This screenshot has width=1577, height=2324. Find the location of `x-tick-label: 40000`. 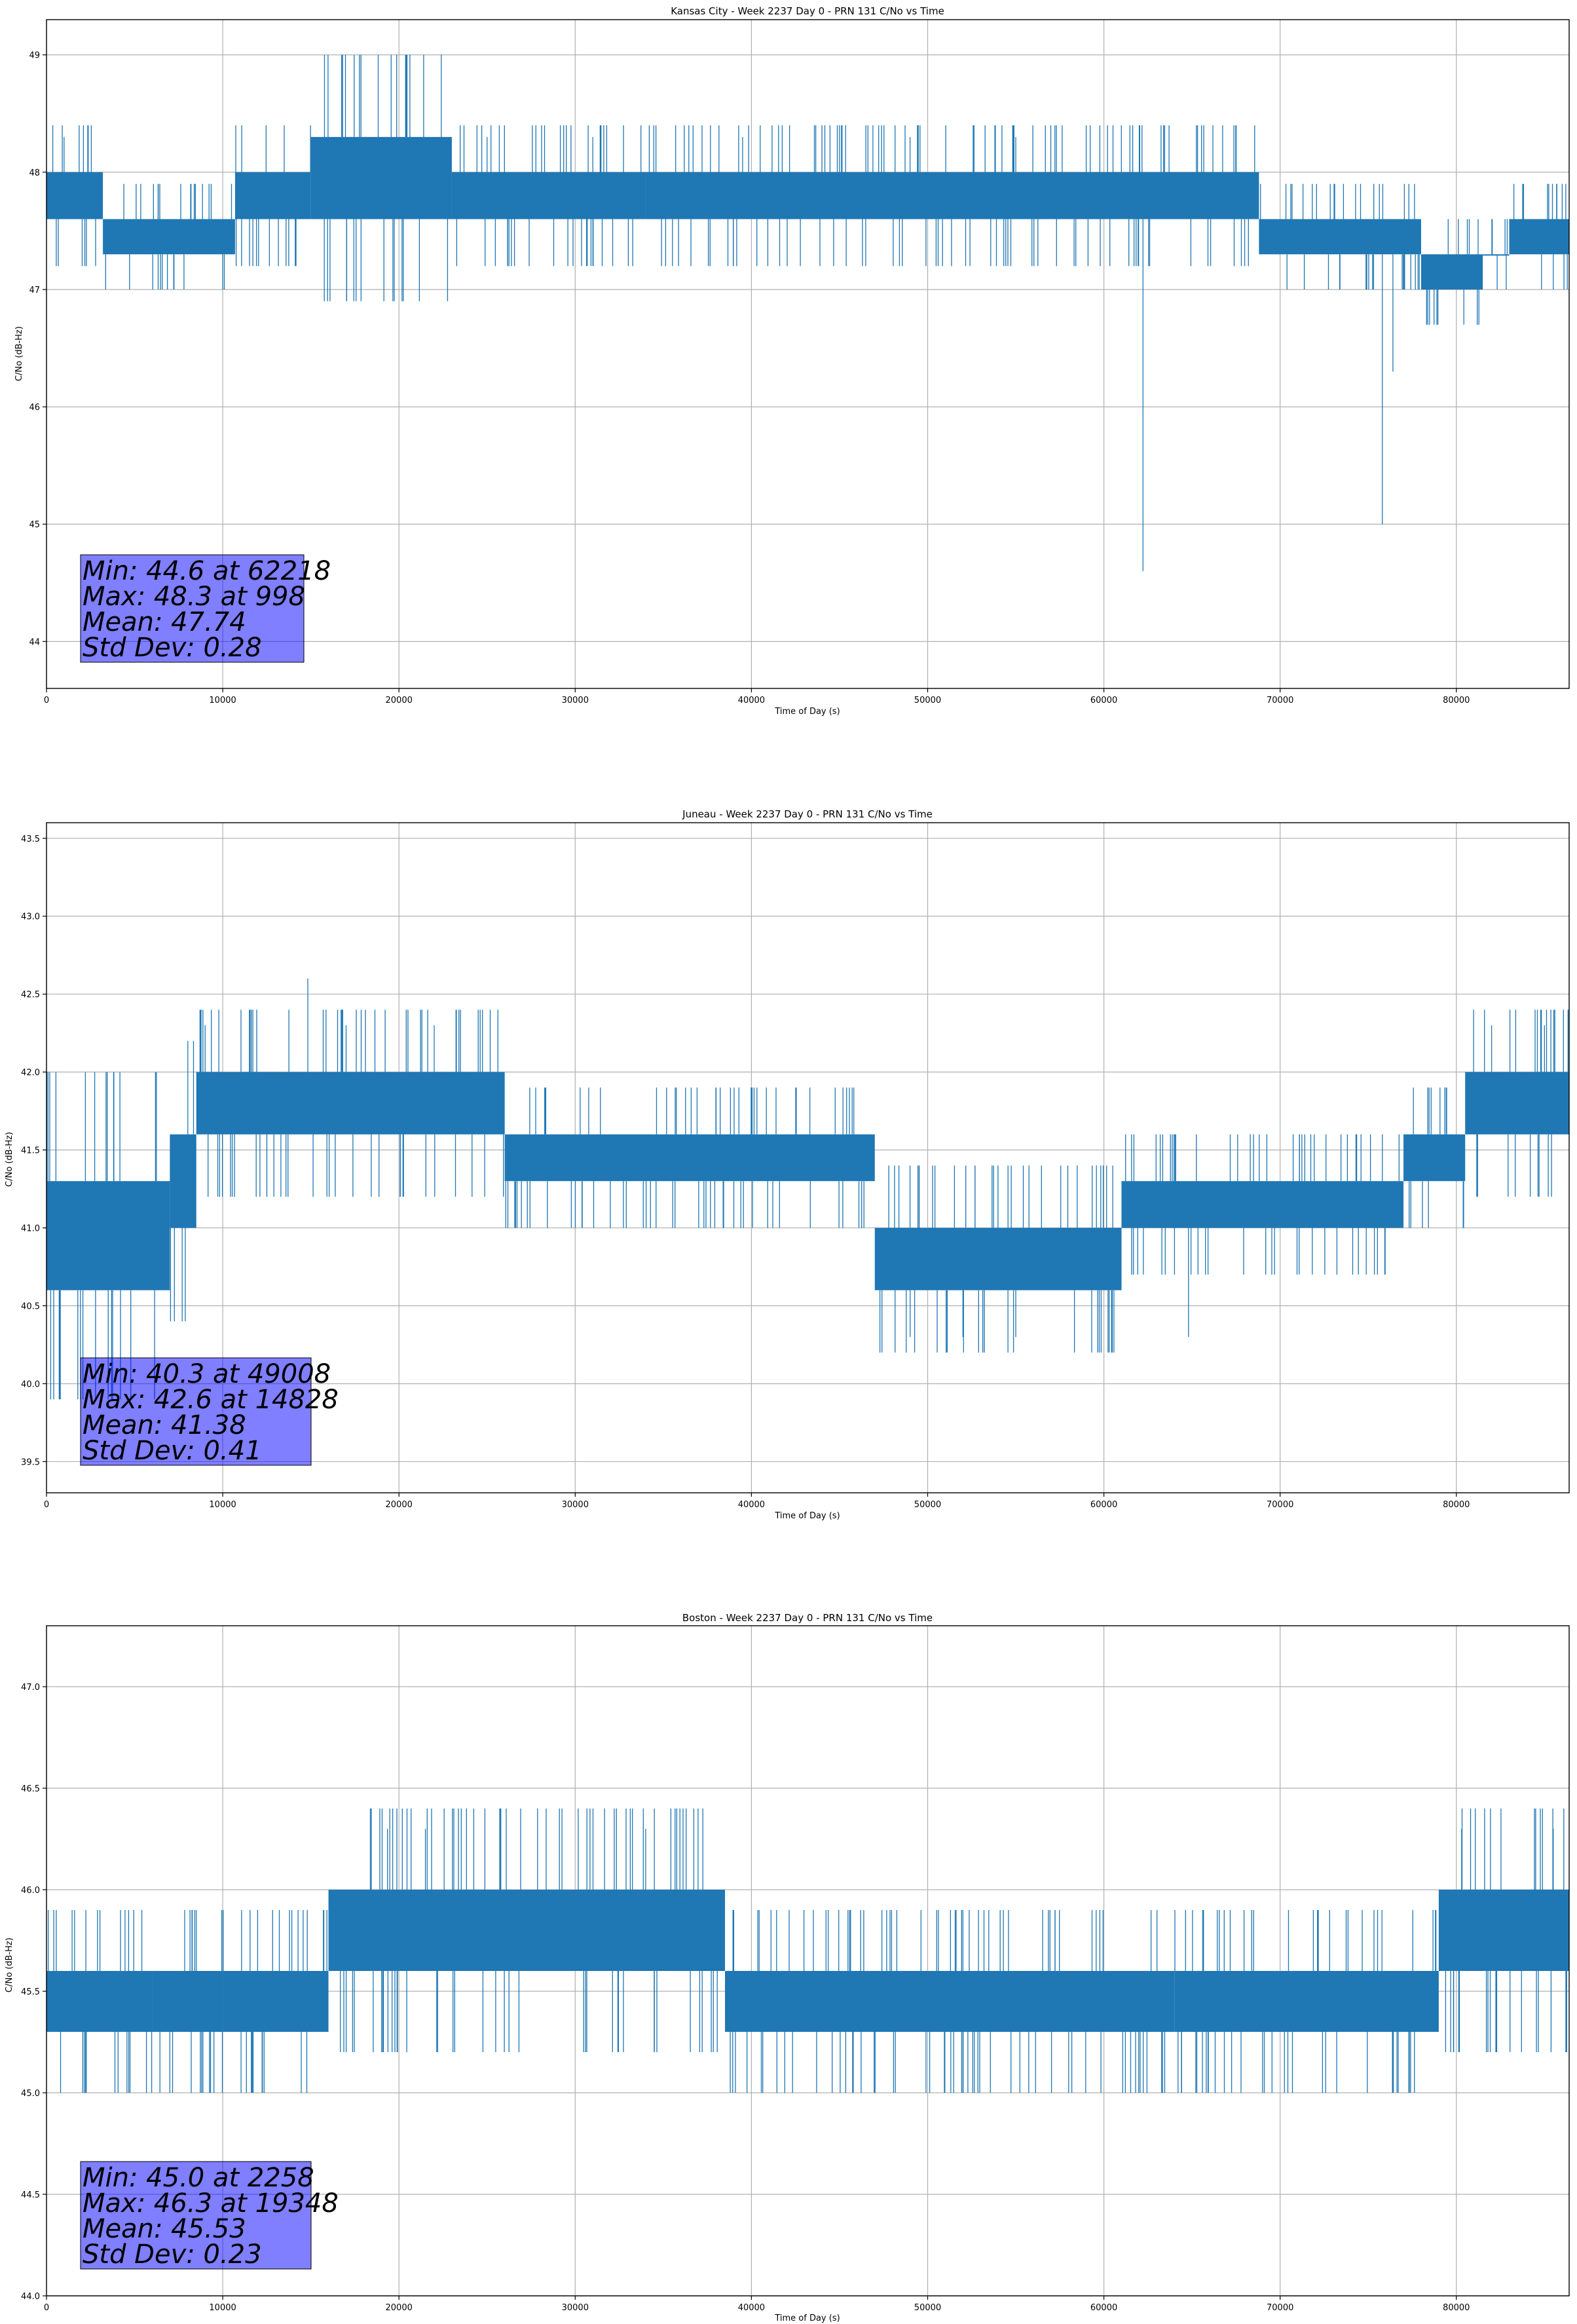

x-tick-label: 40000 is located at coordinates (751, 1505).